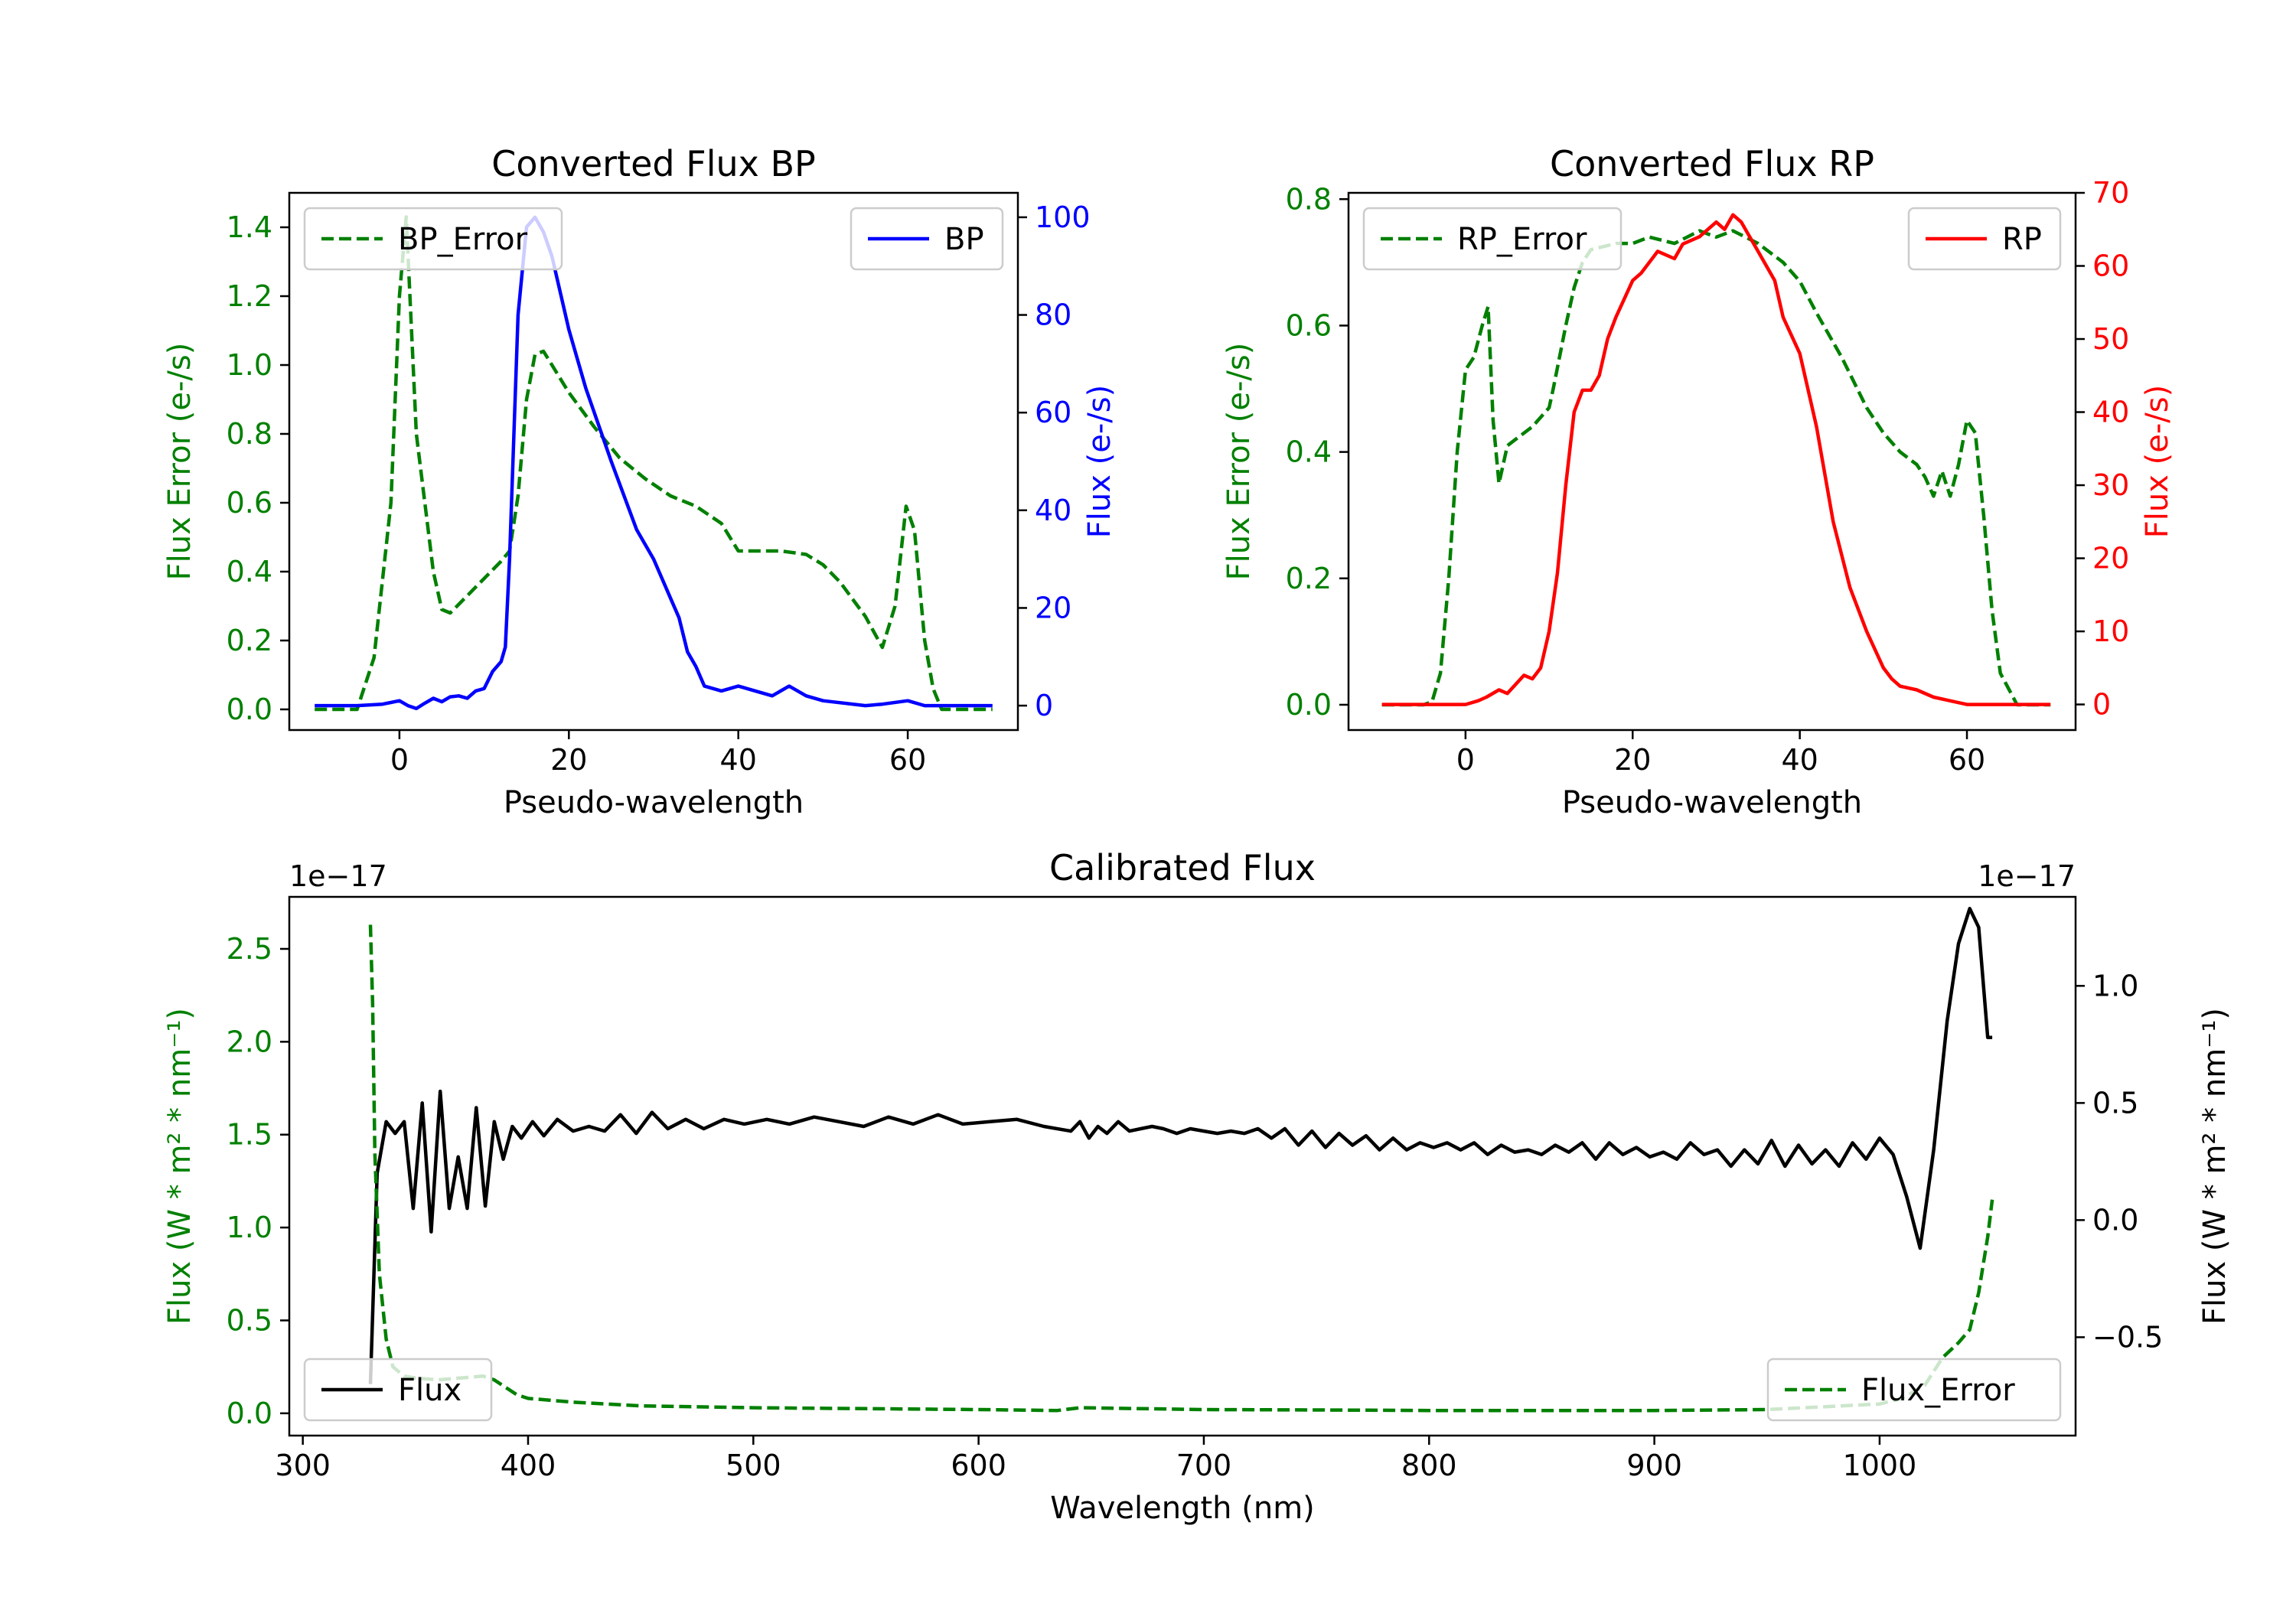  What do you see at coordinates (1799, 760) in the screenshot?
I see `rp-x-tick-label: 40` at bounding box center [1799, 760].